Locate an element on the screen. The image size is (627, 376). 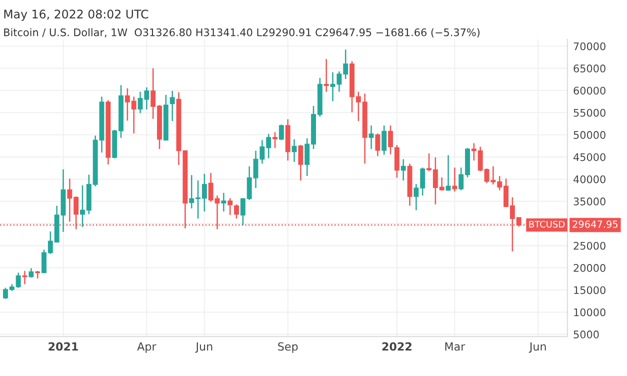
y-tick-label: 35000 is located at coordinates (590, 202).